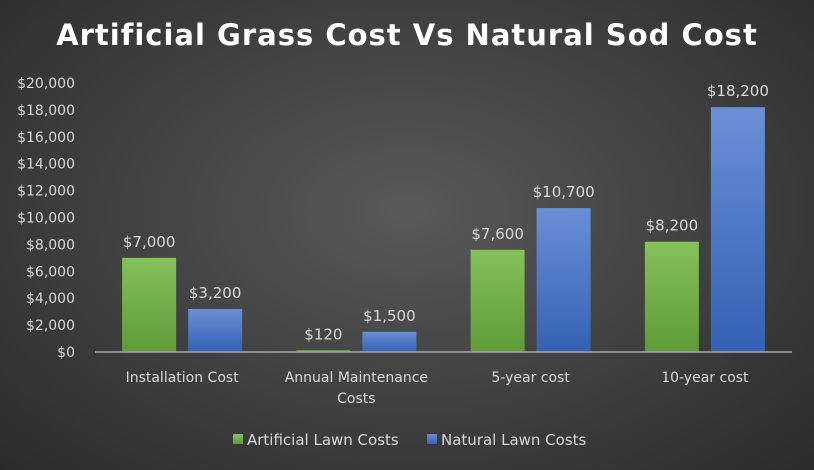 The image size is (814, 470). What do you see at coordinates (50, 245) in the screenshot?
I see `y-tick-label: $8,000` at bounding box center [50, 245].